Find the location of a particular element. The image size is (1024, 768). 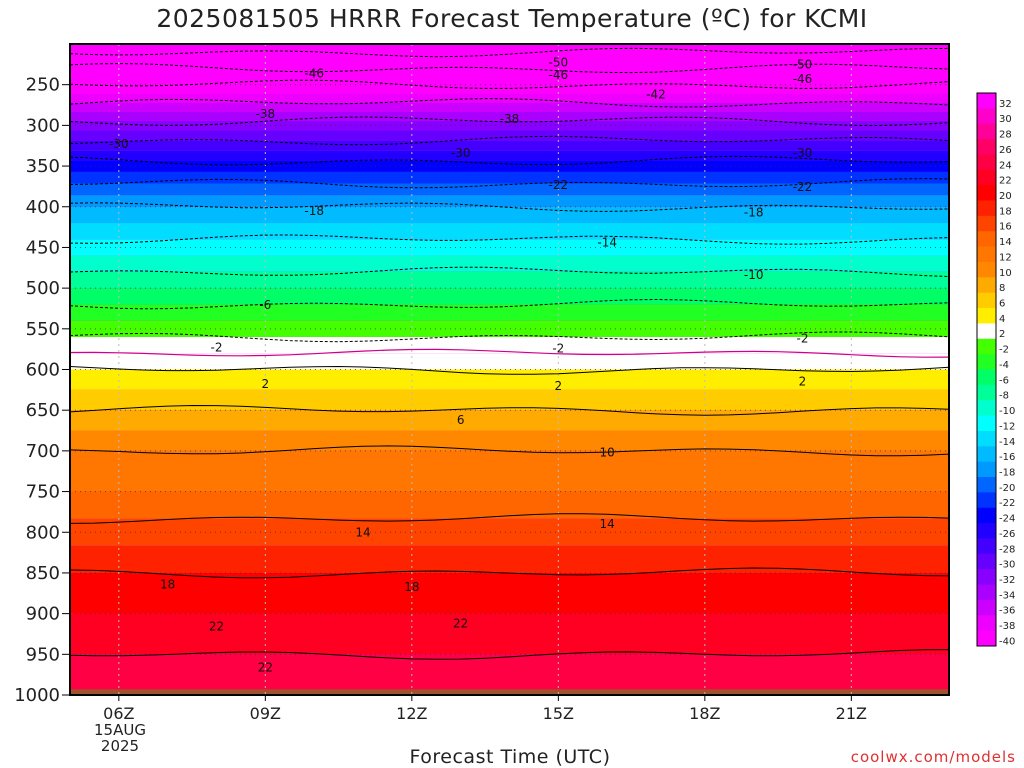

colorbar-tick-label: 32 is located at coordinates (1005, 104).